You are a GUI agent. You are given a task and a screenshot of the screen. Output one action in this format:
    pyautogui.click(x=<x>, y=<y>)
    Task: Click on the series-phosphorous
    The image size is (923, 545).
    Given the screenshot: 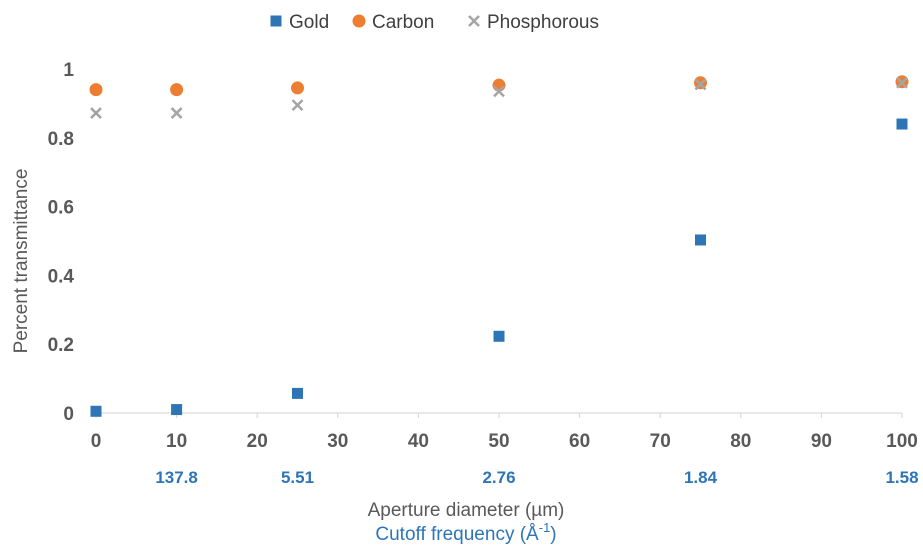 What is the action you would take?
    pyautogui.click(x=499, y=97)
    